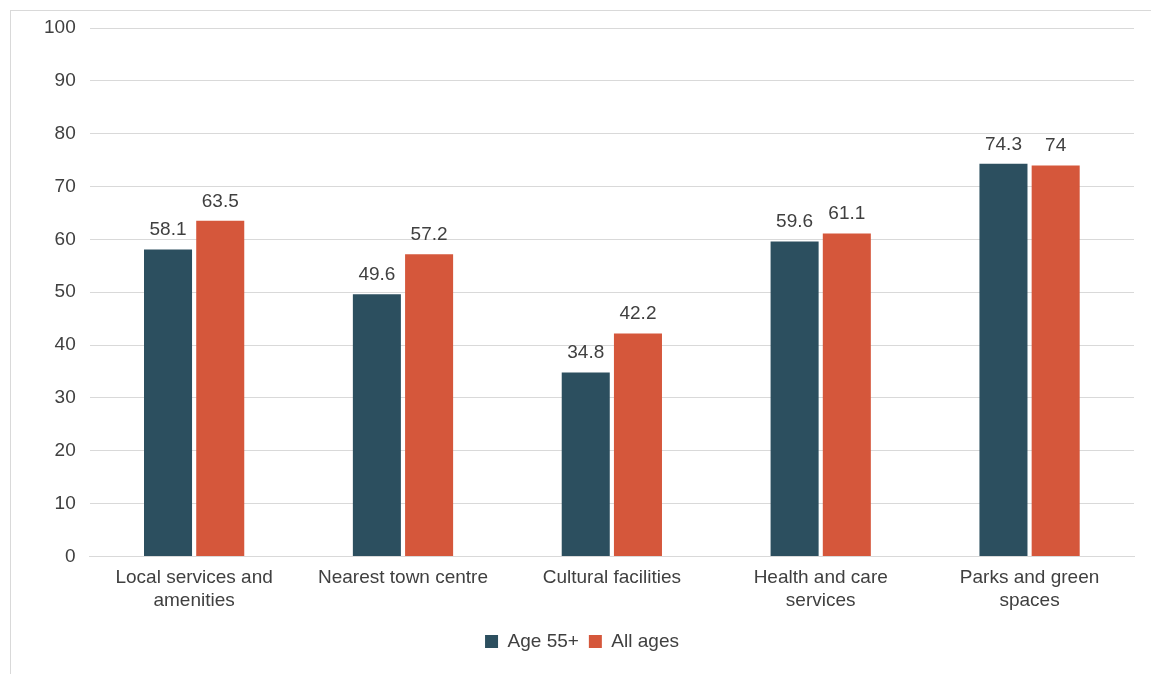 The height and width of the screenshot is (675, 1152). Describe the element at coordinates (638, 313) in the screenshot. I see `data-label: 42.2` at that location.